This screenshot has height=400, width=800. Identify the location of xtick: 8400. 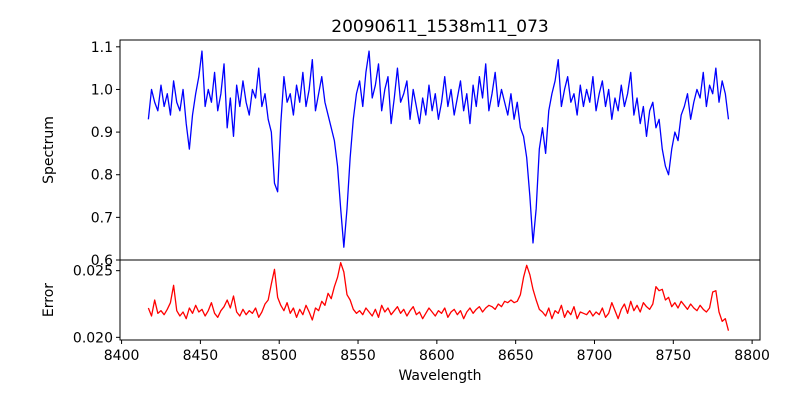
(122, 352).